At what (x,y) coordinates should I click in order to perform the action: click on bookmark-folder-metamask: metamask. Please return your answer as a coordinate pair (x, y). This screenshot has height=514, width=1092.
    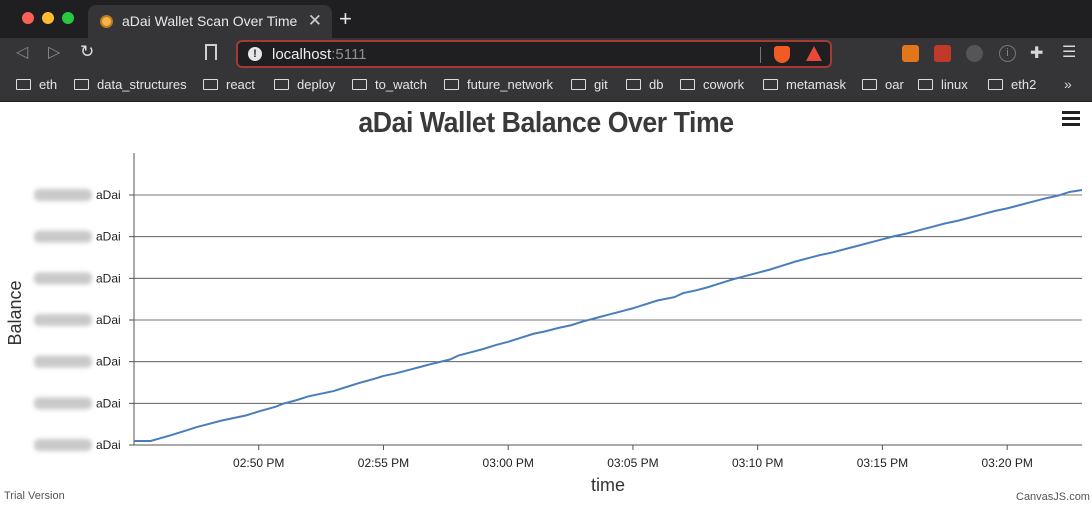
    Looking at the image, I should click on (804, 84).